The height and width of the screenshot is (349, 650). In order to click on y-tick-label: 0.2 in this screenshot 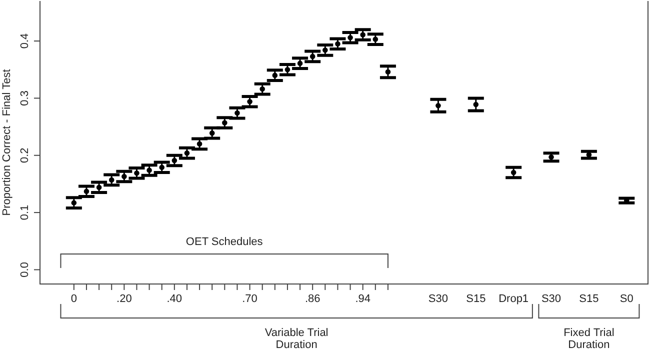, I will do `click(25, 156)`.